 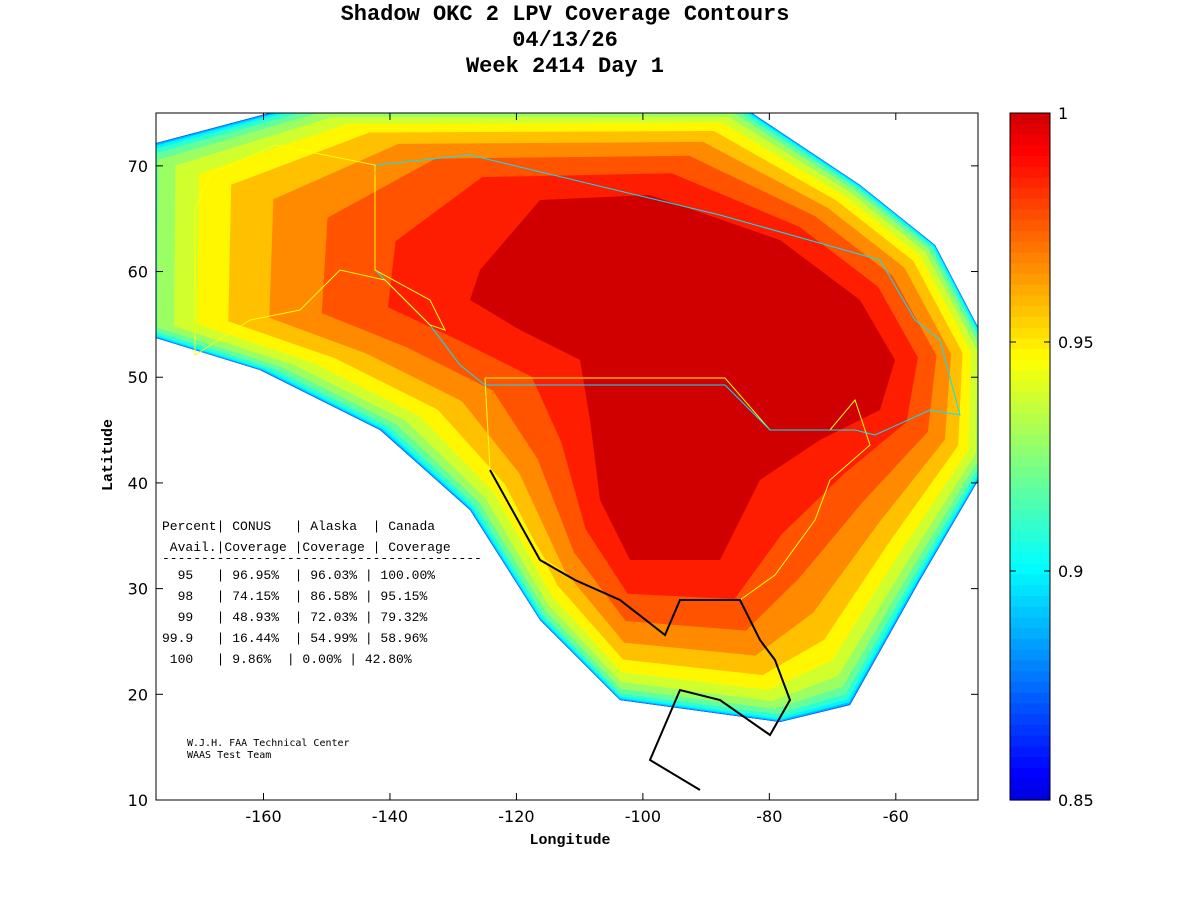 I want to click on y-tick-label: 70, so click(x=138, y=166).